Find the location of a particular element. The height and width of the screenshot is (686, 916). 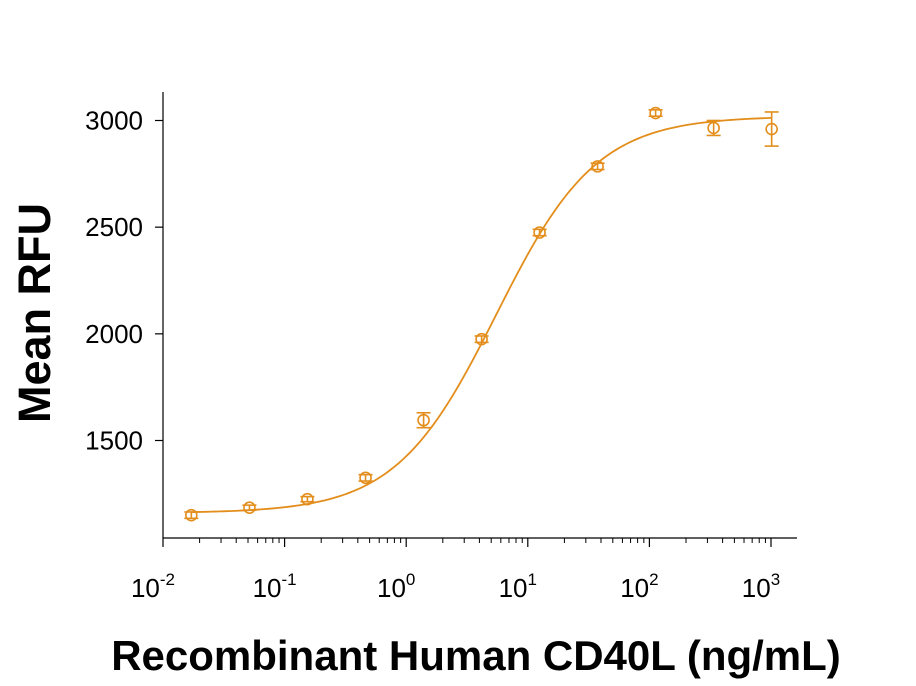

y-ticks: 1500 2000 2500 3000 is located at coordinates (124, 281).